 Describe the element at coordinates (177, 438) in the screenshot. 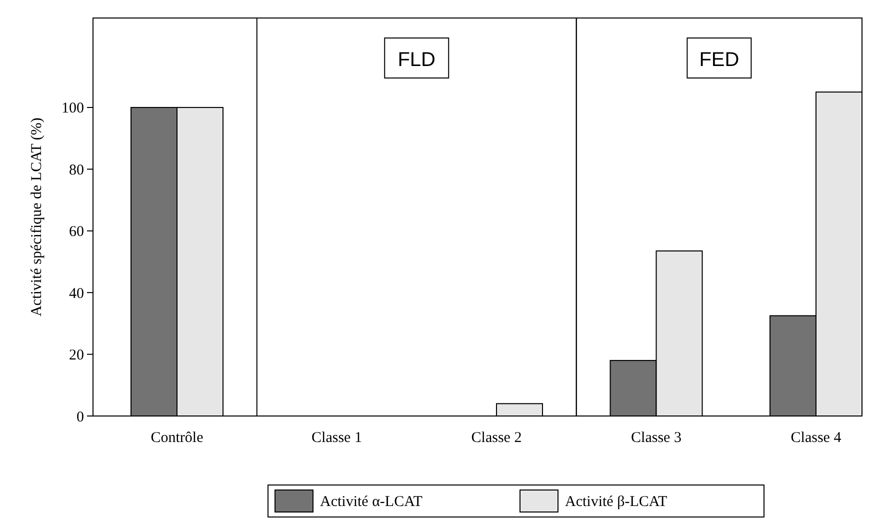

I see `x-tick-label: Contrôle` at that location.